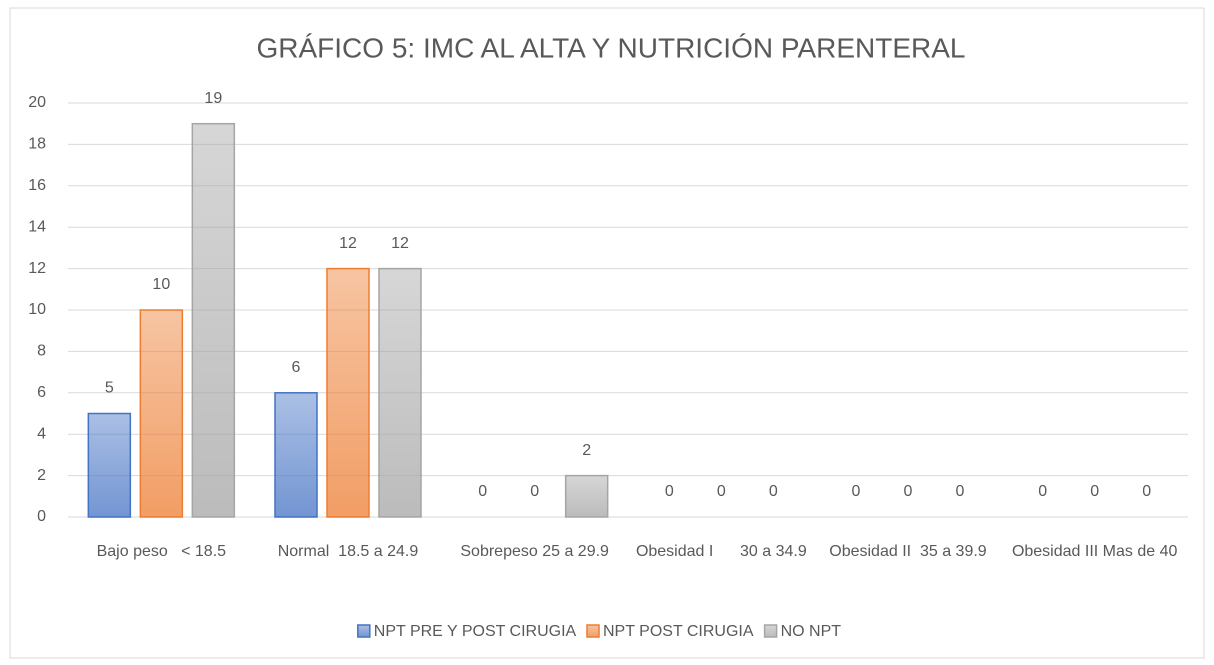 This screenshot has width=1214, height=665. I want to click on y-tick-label: 10, so click(37, 309).